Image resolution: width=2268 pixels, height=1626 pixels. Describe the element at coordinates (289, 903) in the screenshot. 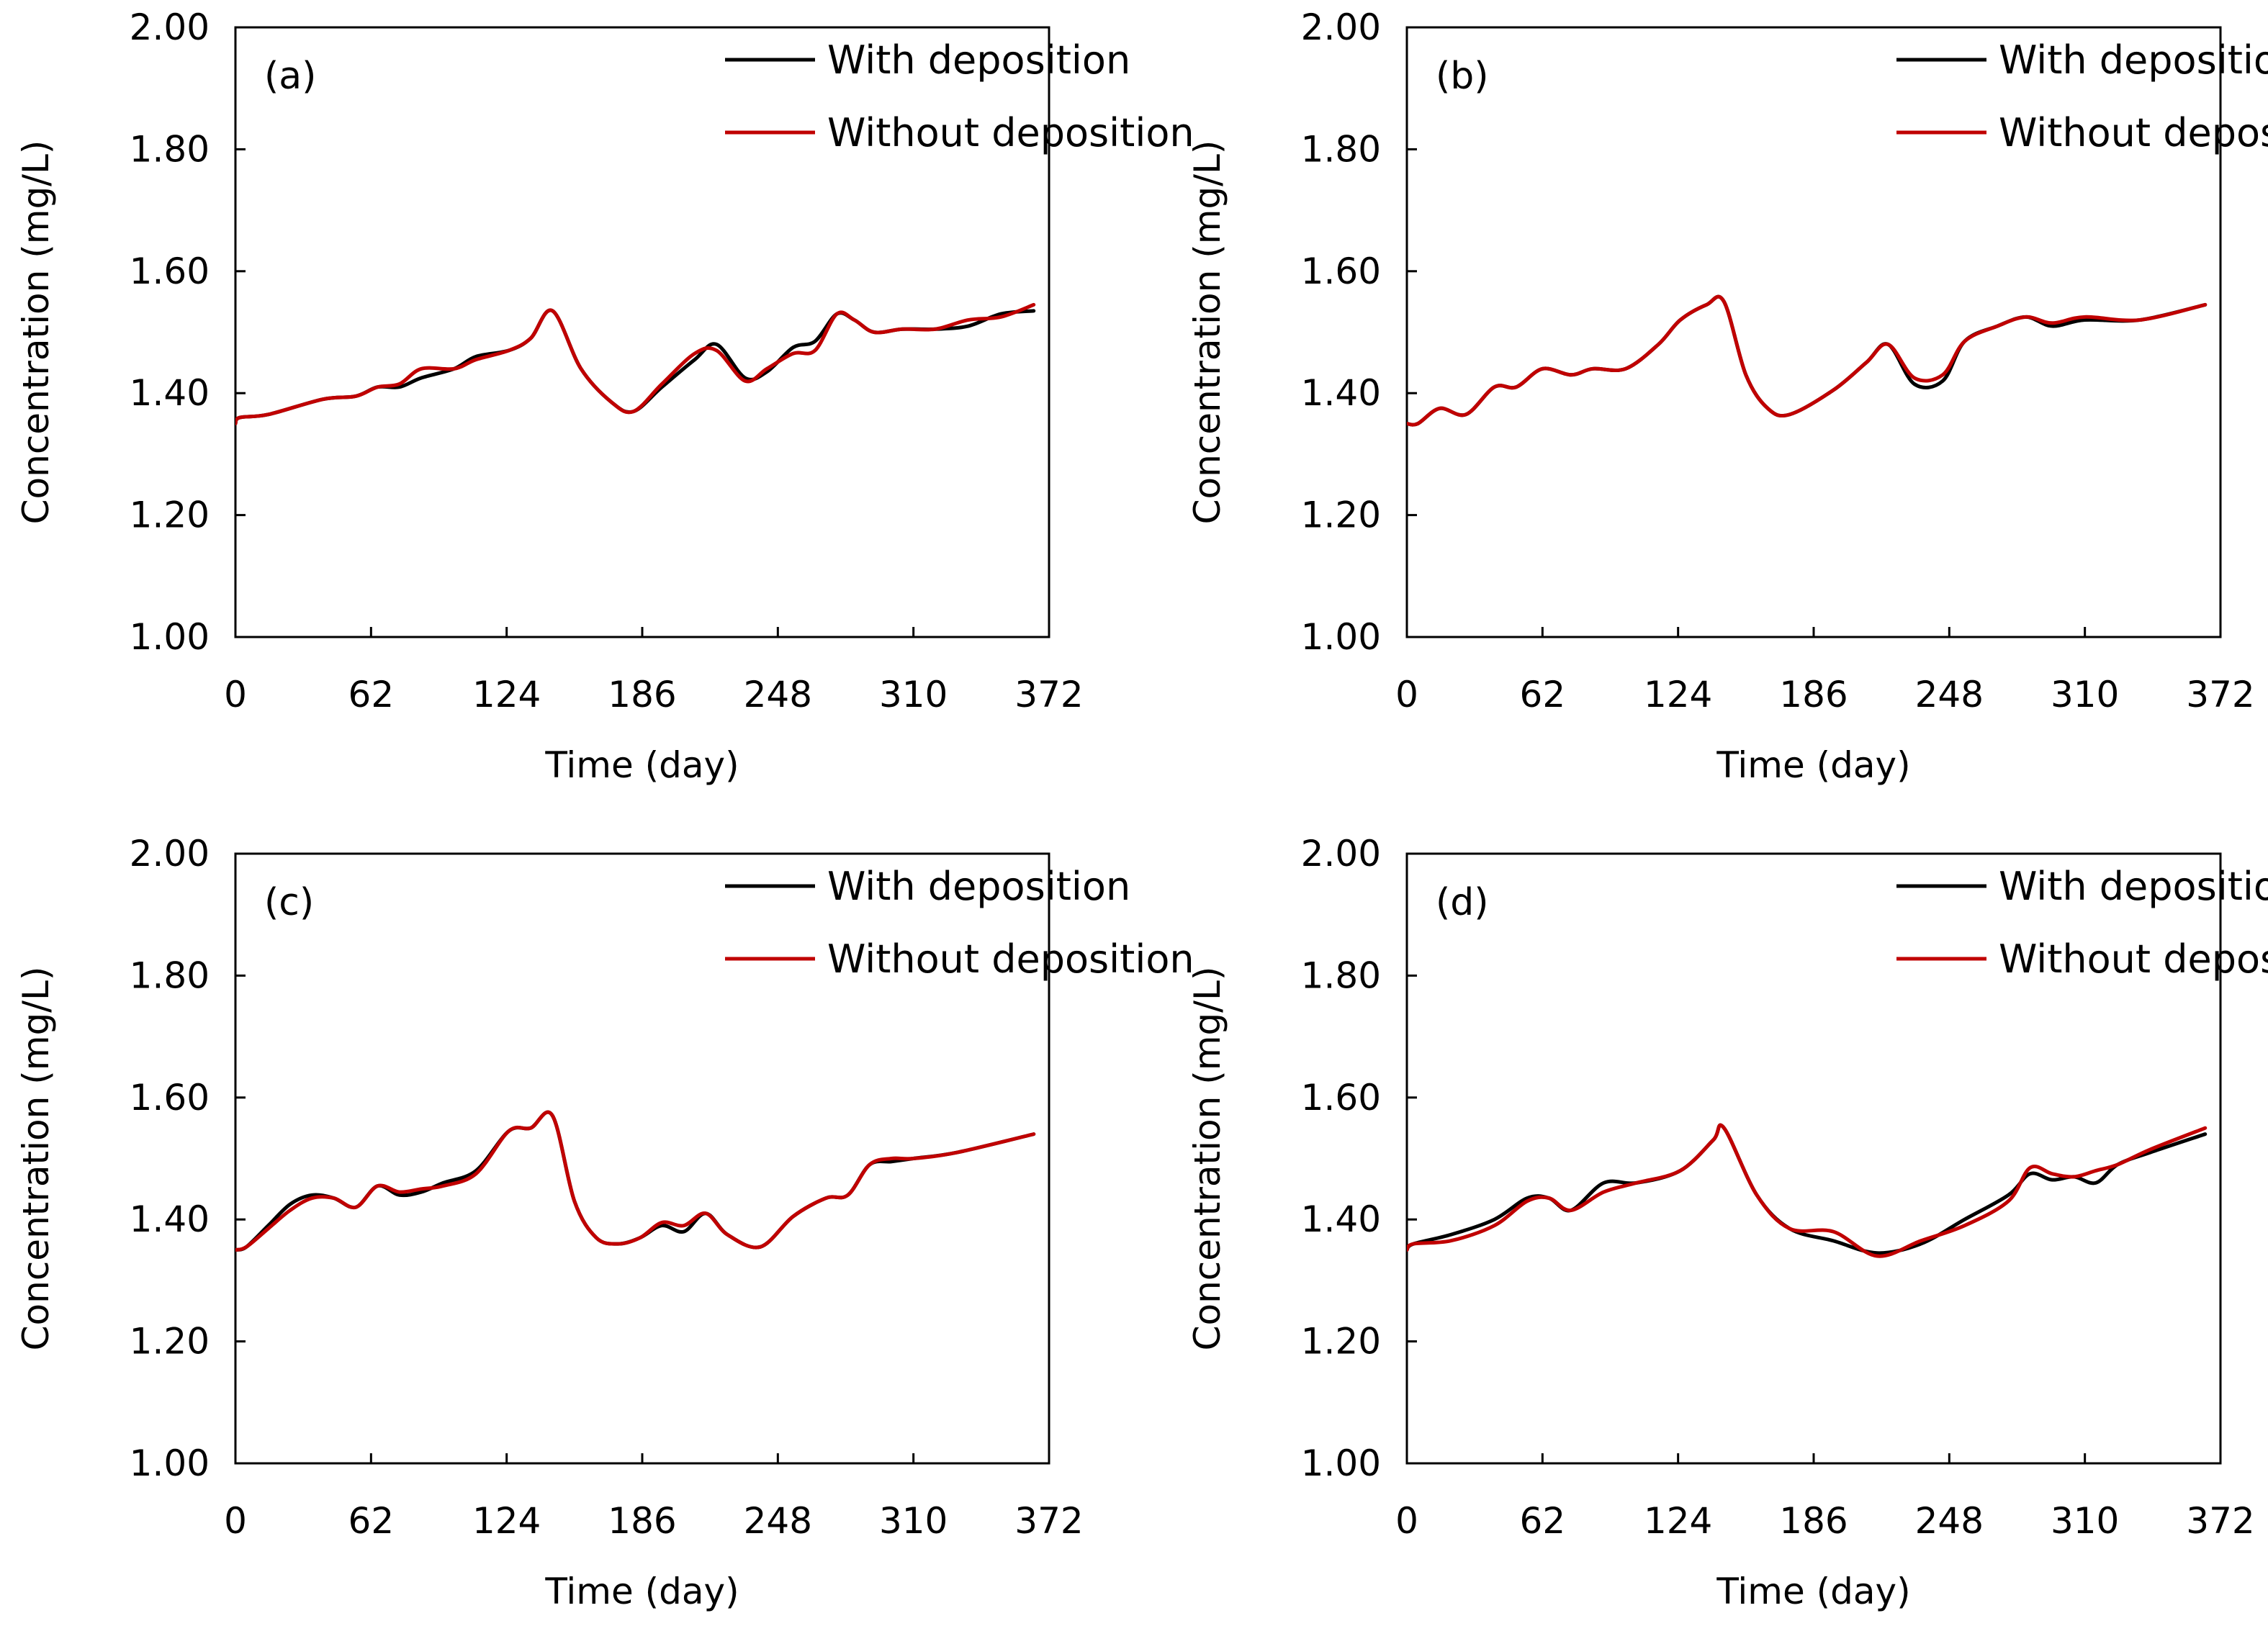

I see `panel-label: (c)` at that location.